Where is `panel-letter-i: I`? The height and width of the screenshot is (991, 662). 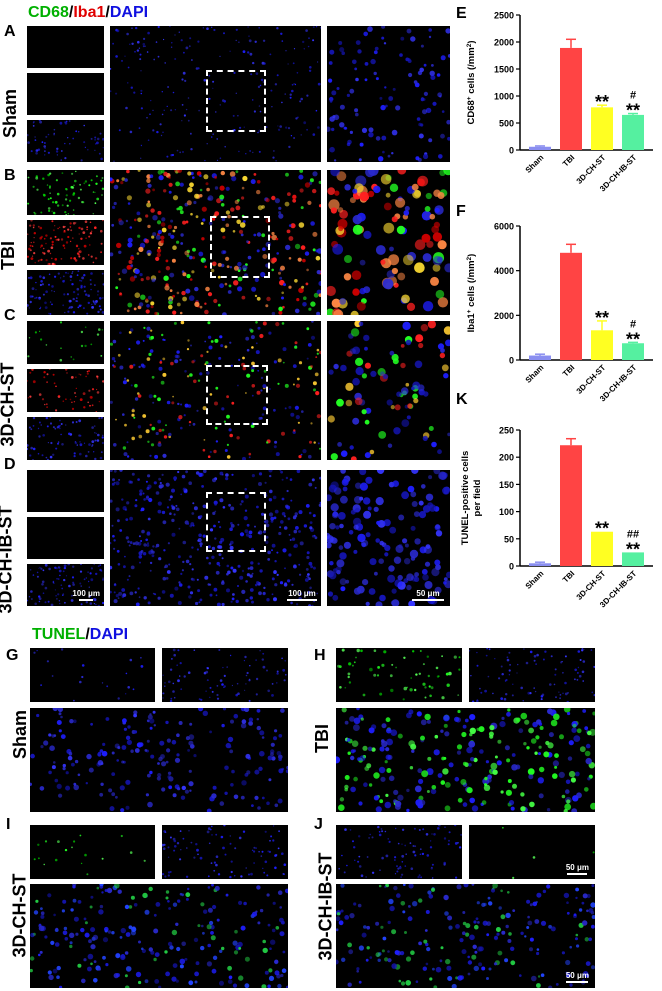
panel-letter-i: I is located at coordinates (8, 824).